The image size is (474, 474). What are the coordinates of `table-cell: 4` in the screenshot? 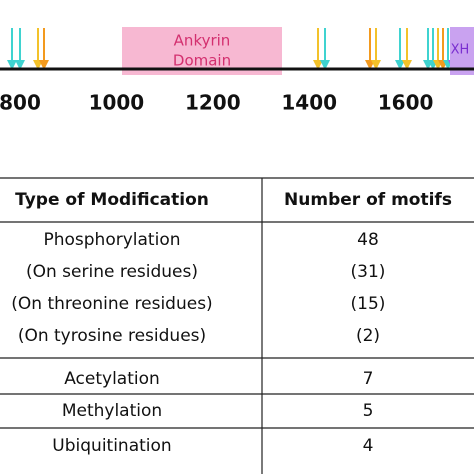 It's located at (368, 446).